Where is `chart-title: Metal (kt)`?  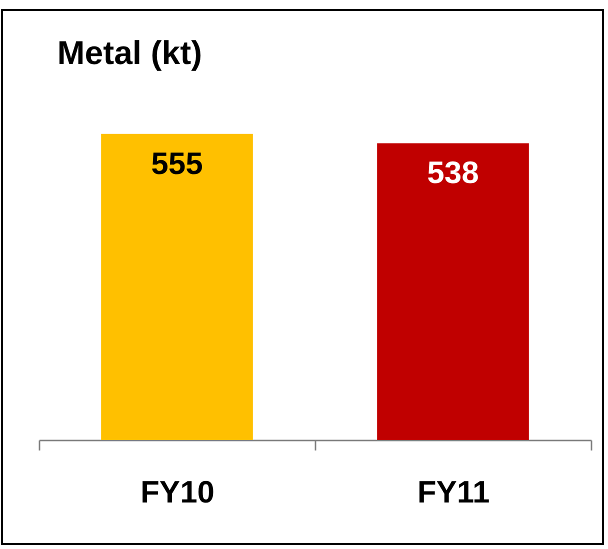
chart-title: Metal (kt) is located at coordinates (129, 52).